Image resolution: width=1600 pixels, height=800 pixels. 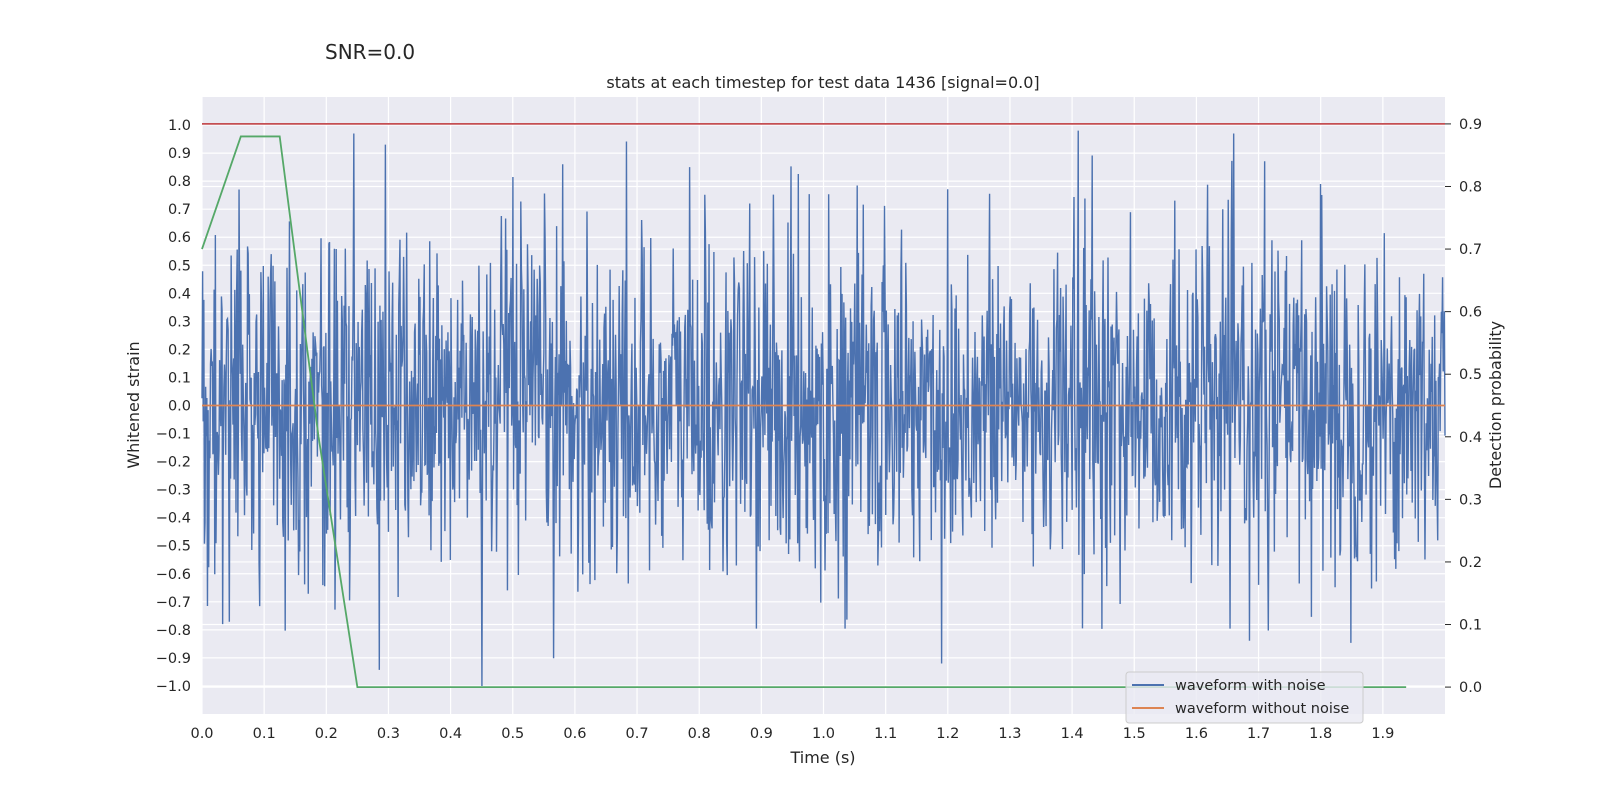 What do you see at coordinates (179, 210) in the screenshot?
I see `y-tick-label: 0.7` at bounding box center [179, 210].